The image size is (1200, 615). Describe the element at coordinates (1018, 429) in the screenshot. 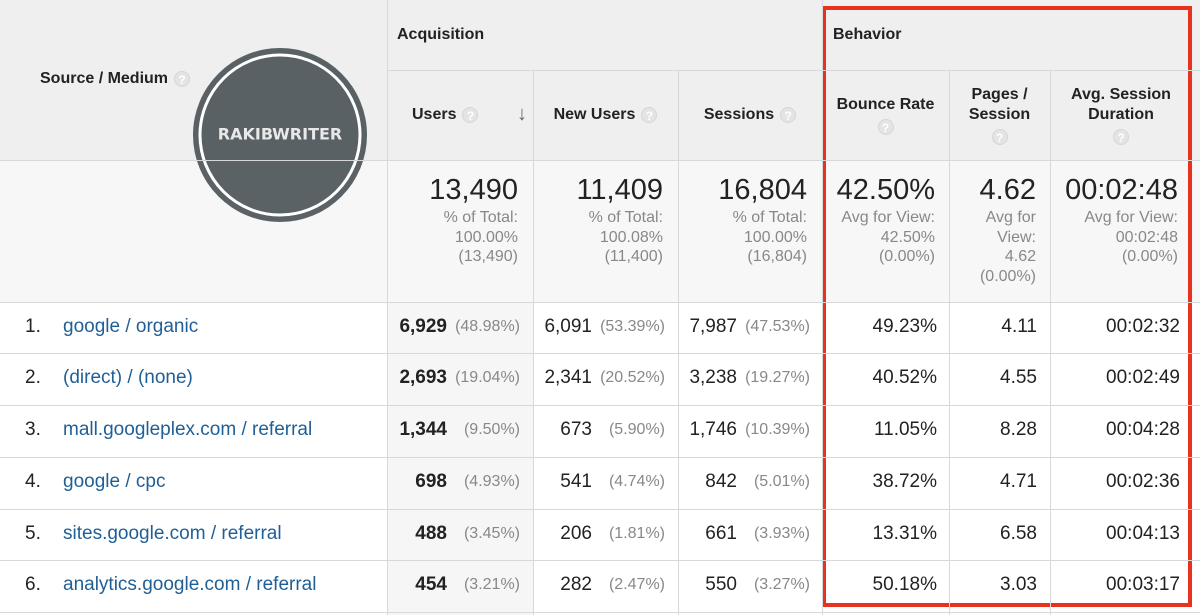

I see `pages-session: 8.28` at that location.